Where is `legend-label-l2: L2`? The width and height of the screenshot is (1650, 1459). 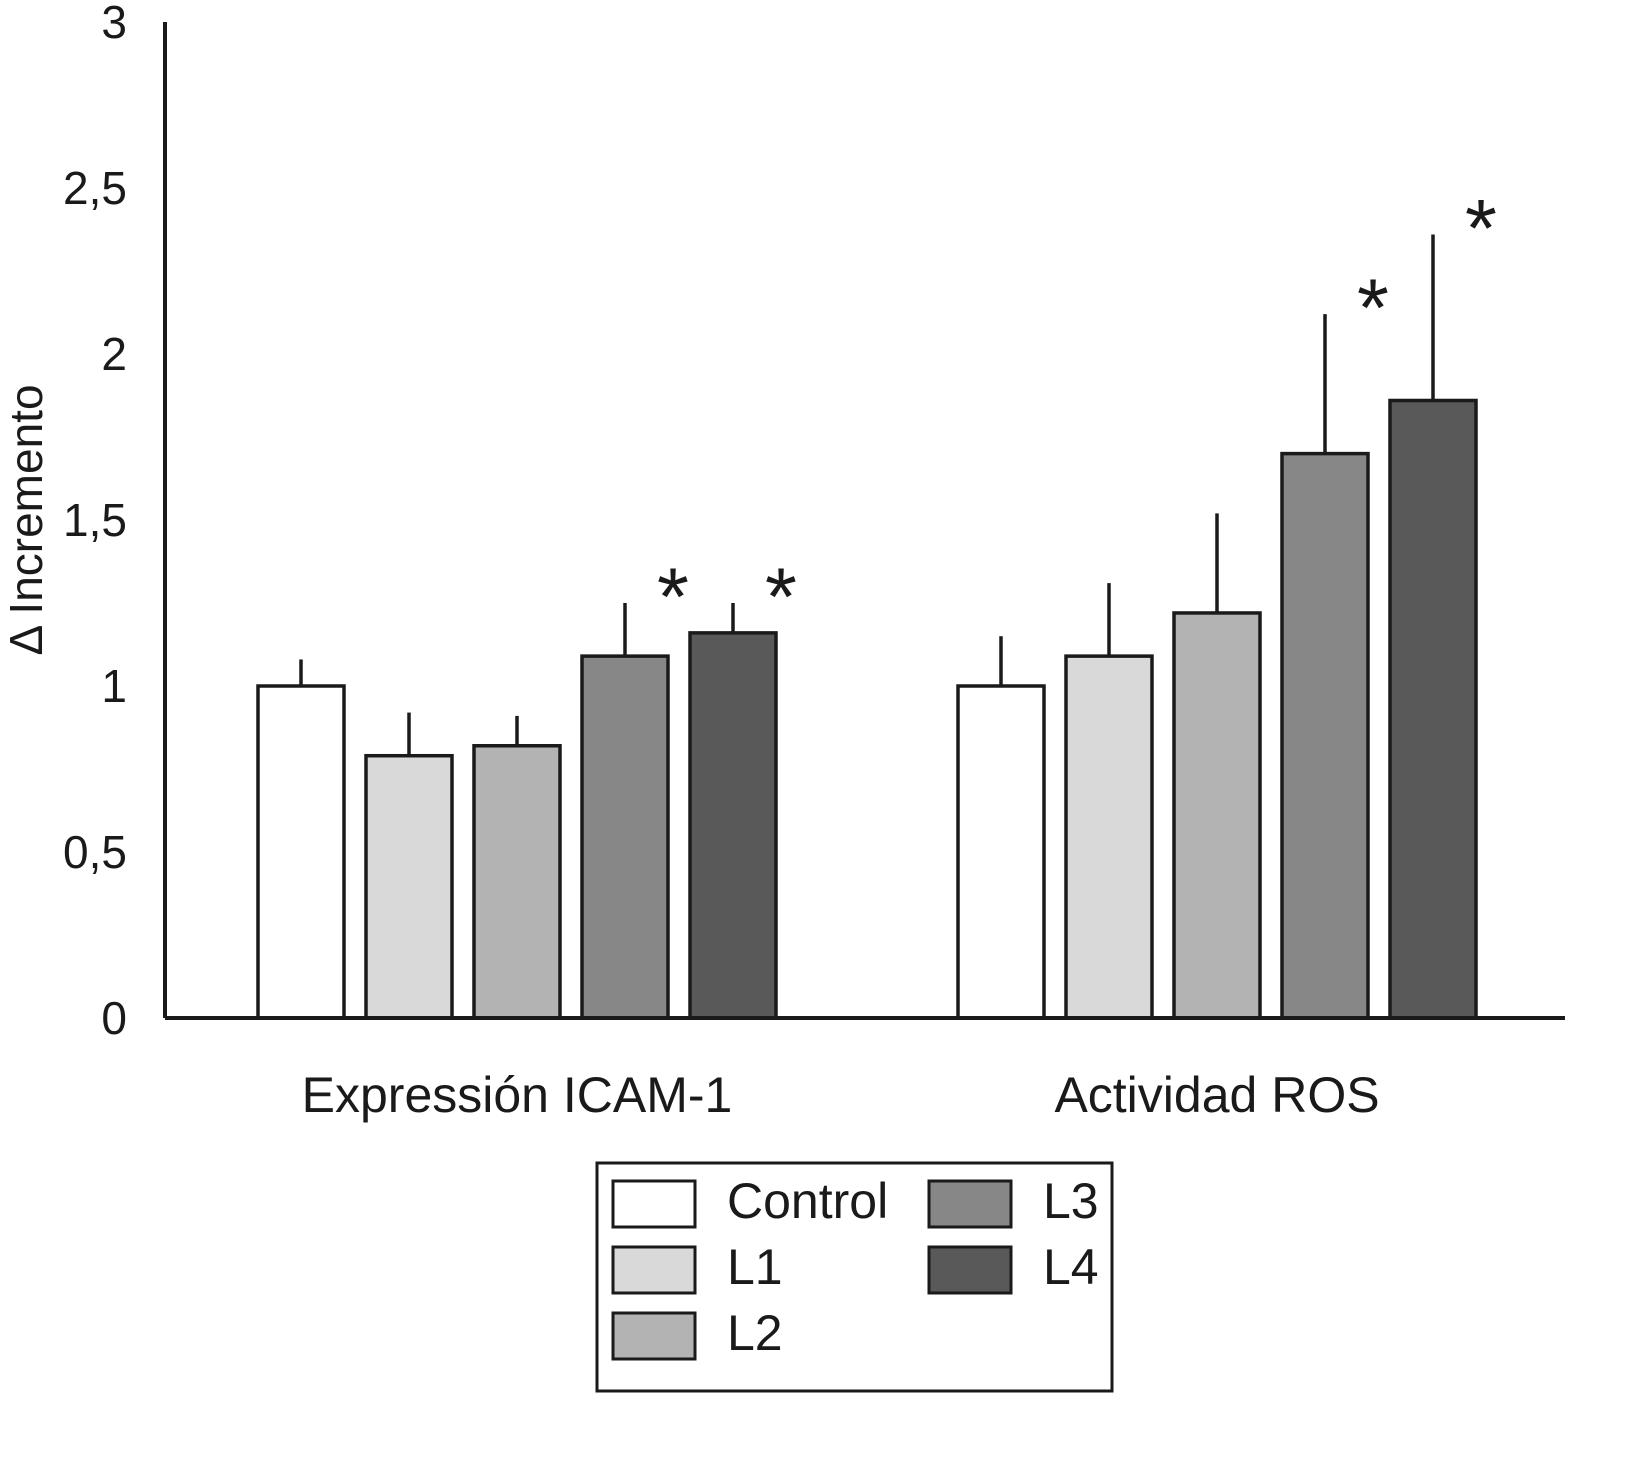 legend-label-l2: L2 is located at coordinates (755, 1333).